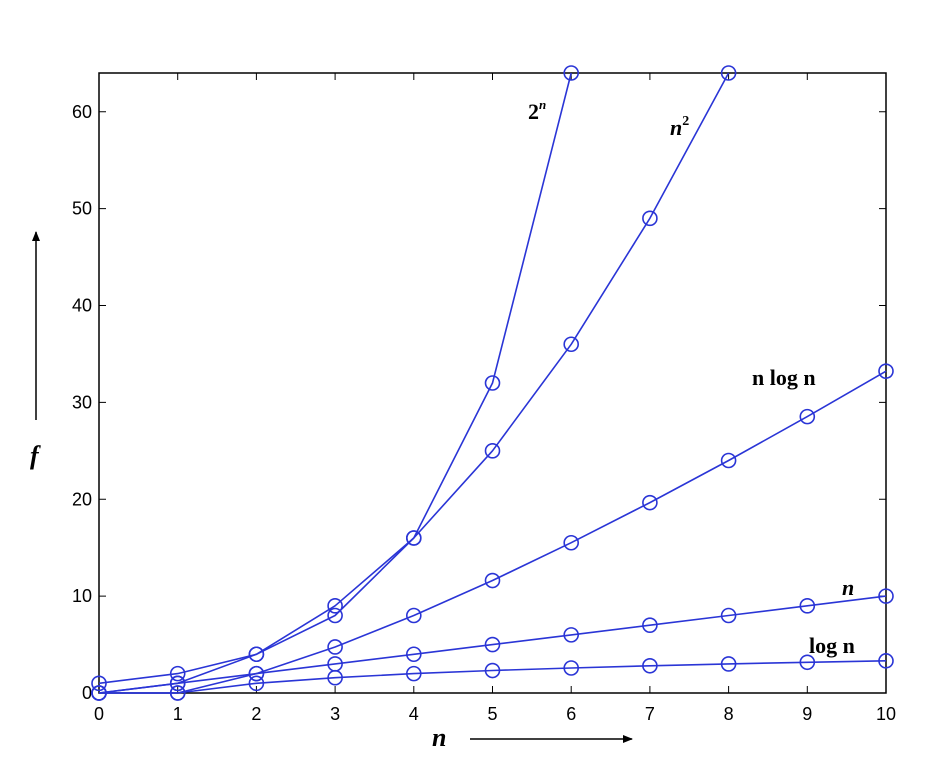 This screenshot has height=770, width=948. What do you see at coordinates (537, 110) in the screenshot?
I see `series-label-2n: 2n` at bounding box center [537, 110].